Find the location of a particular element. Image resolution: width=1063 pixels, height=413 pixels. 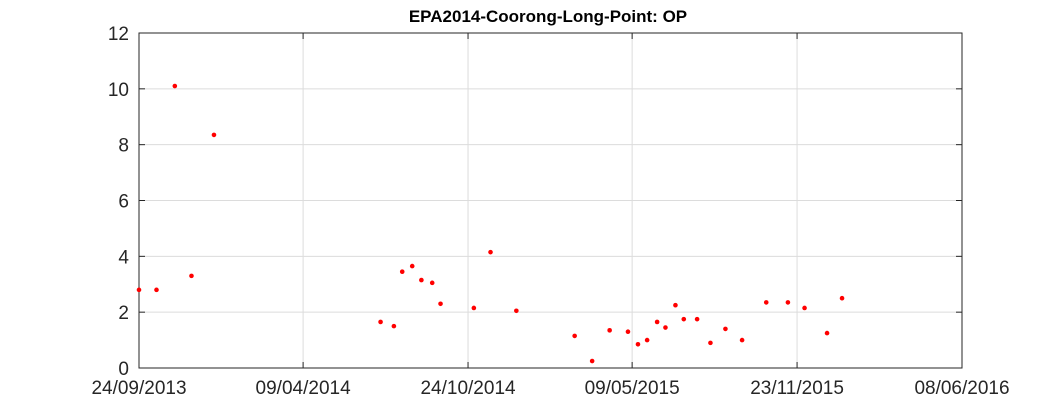

x-tick-label: 09/04/2014 is located at coordinates (304, 388).